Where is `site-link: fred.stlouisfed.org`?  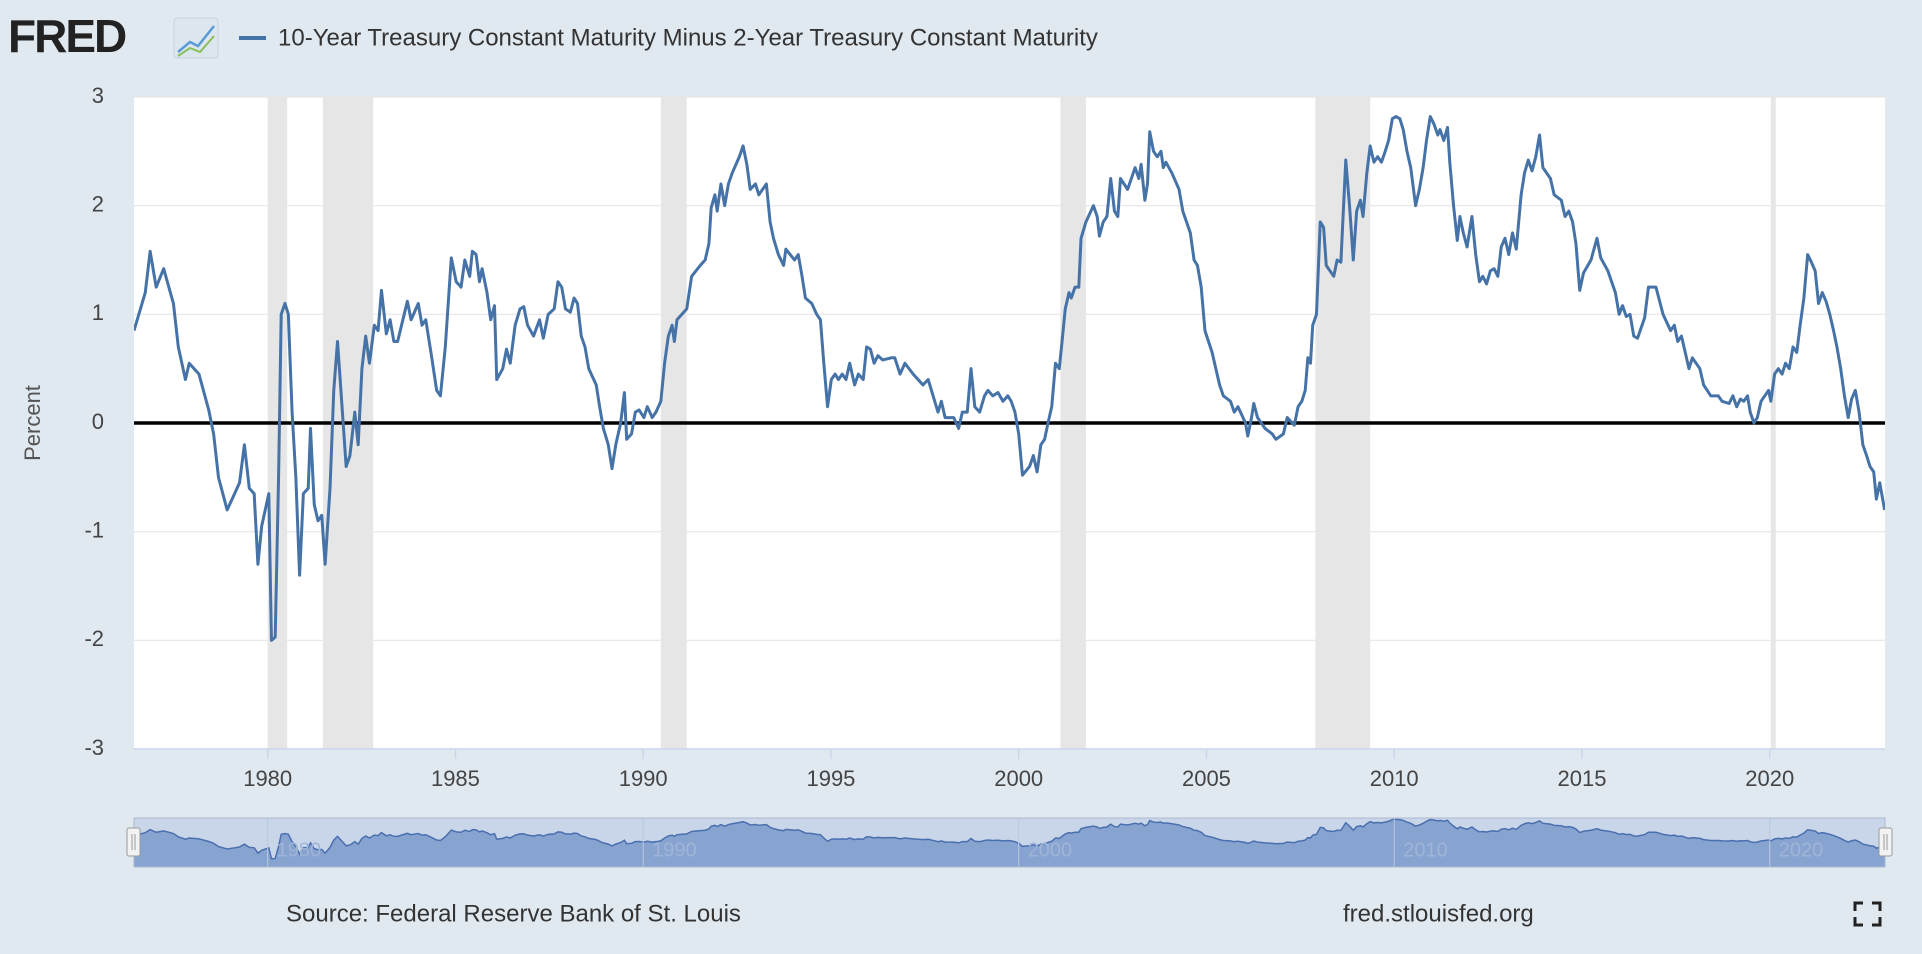
site-link: fred.stlouisfed.org is located at coordinates (1438, 913).